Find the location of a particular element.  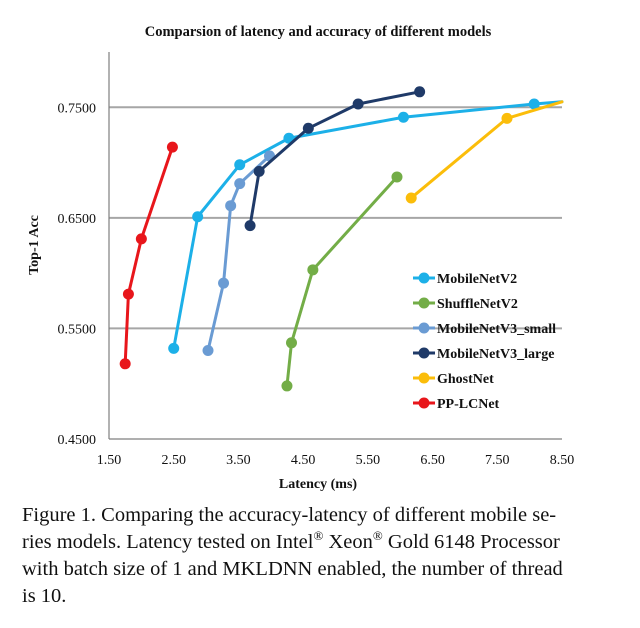

x-tick-label: 4.50 is located at coordinates (303, 460).